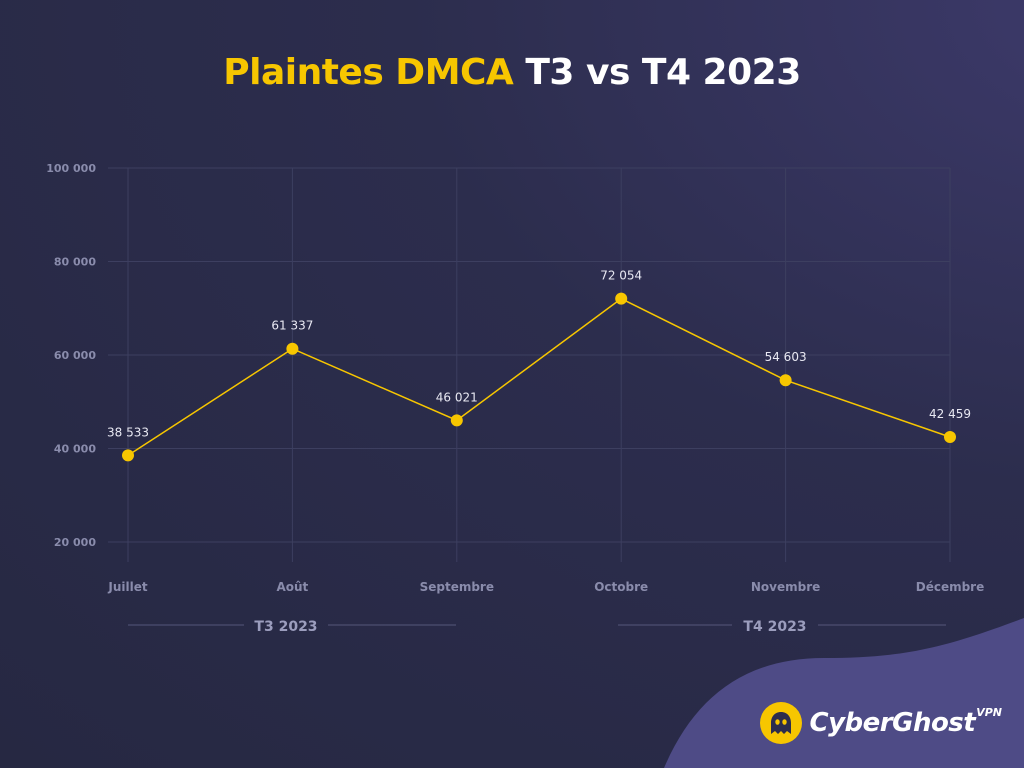 The image size is (1024, 768). What do you see at coordinates (950, 414) in the screenshot?
I see `data-label: 42 459` at bounding box center [950, 414].